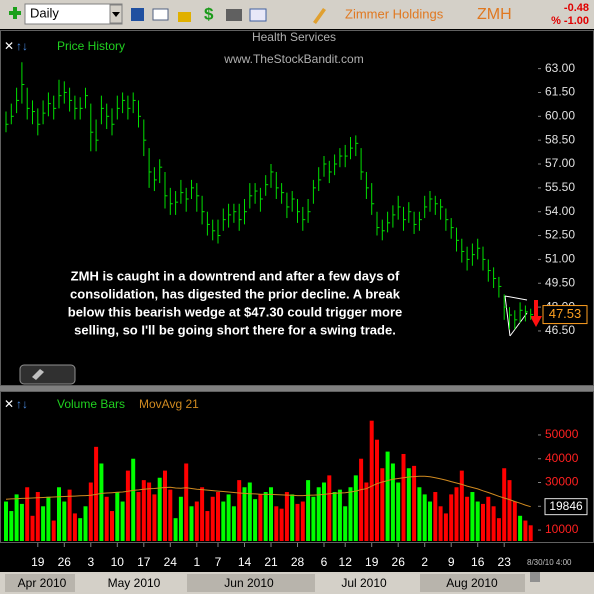 Image resolution: width=594 pixels, height=594 pixels. Describe the element at coordinates (144, 562) in the screenshot. I see `x-tick-label: 17` at that location.